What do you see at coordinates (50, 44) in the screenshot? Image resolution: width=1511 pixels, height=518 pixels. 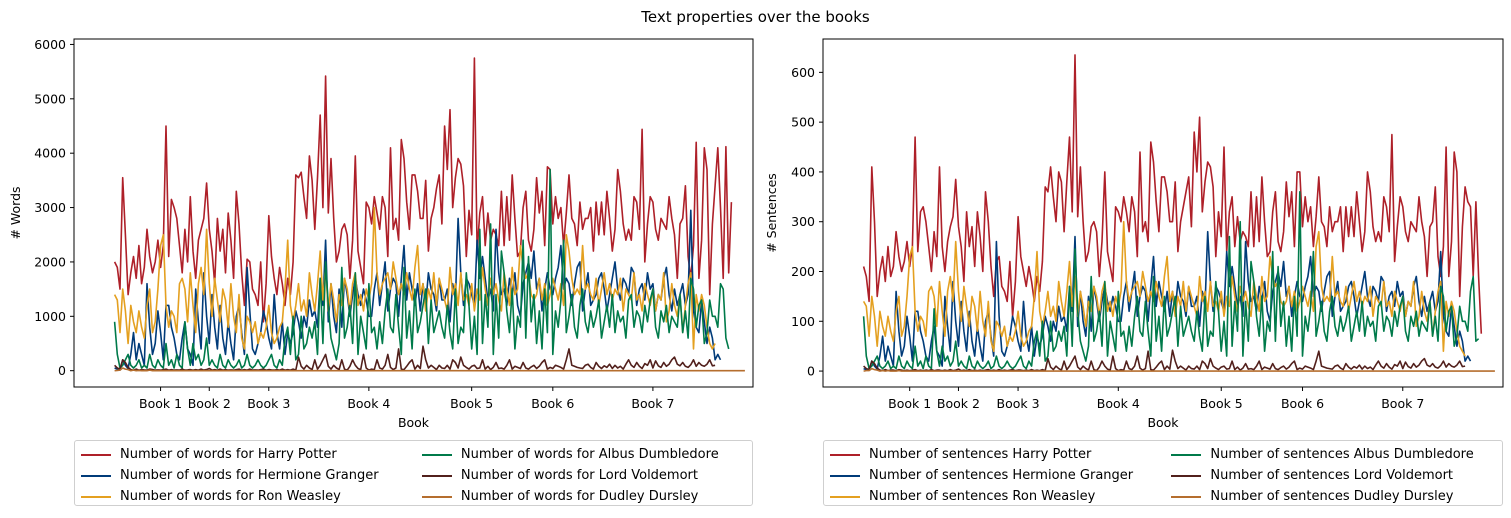 I see `y-tick-label-words: 6000` at bounding box center [50, 44].